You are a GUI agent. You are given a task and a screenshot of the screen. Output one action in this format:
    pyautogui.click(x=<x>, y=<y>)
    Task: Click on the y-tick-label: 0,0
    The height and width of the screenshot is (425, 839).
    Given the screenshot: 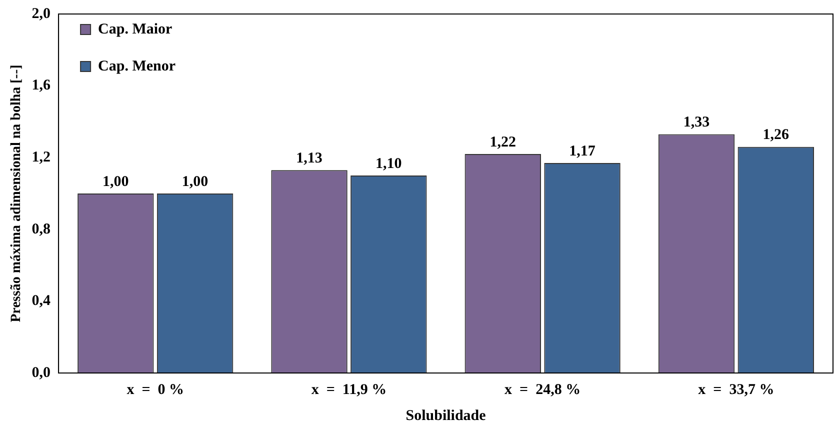 What is the action you would take?
    pyautogui.click(x=41, y=372)
    